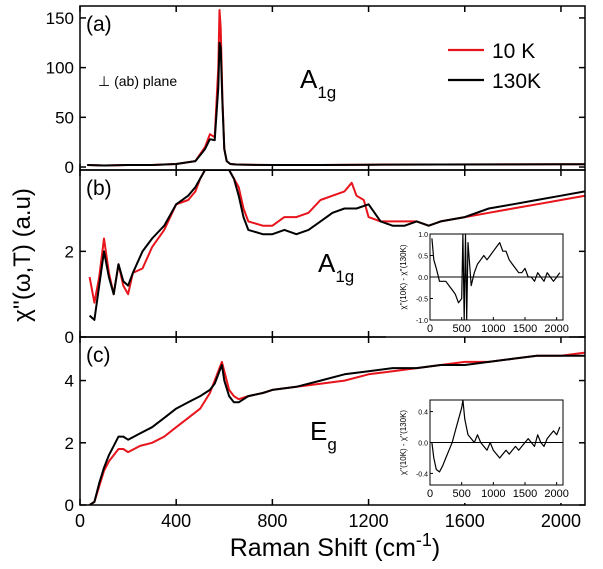 The width and height of the screenshot is (603, 569). What do you see at coordinates (436, 548) in the screenshot?
I see `x-axis-label-close: )` at bounding box center [436, 548].